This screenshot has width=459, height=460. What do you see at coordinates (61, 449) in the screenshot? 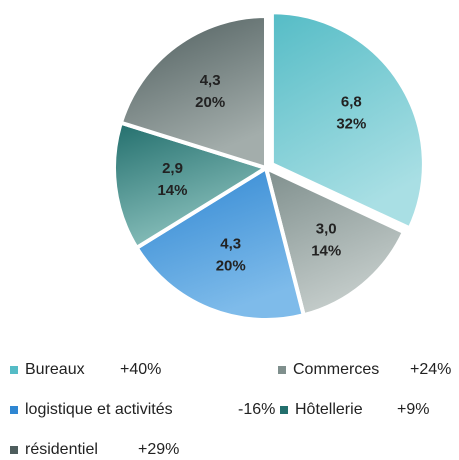
I see `legend-label: résidentiel` at bounding box center [61, 449].